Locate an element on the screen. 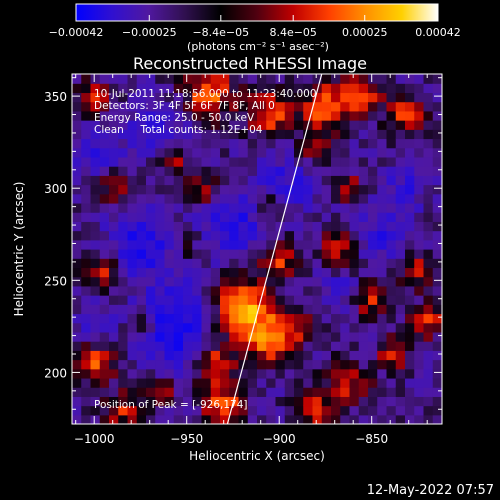 This screenshot has width=500, height=500. colorbar-unit-label: (photons cm⁻² s⁻¹ asec⁻²) is located at coordinates (258, 46).